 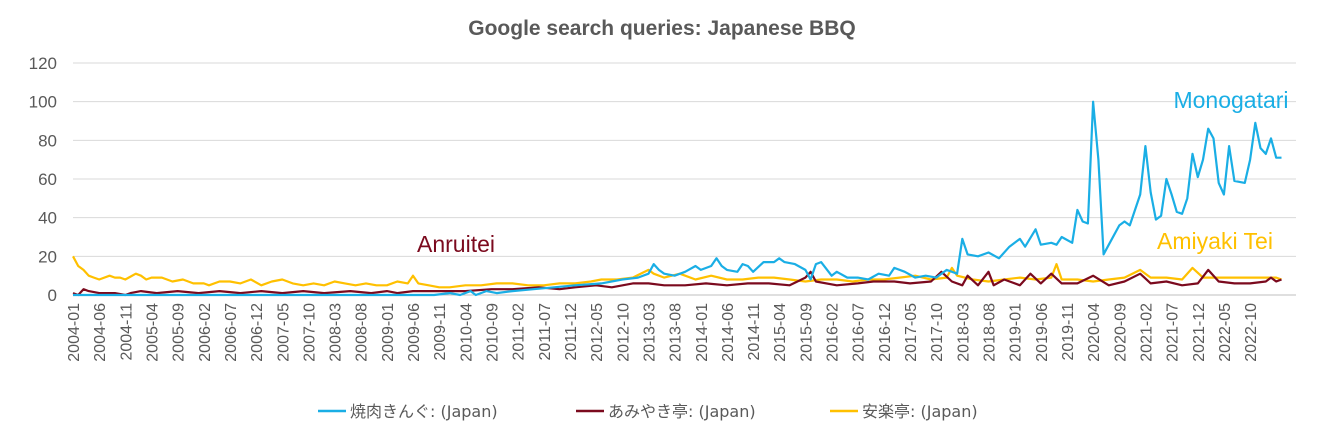 I want to click on x-tick-label: 2015-09, so click(x=806, y=332).